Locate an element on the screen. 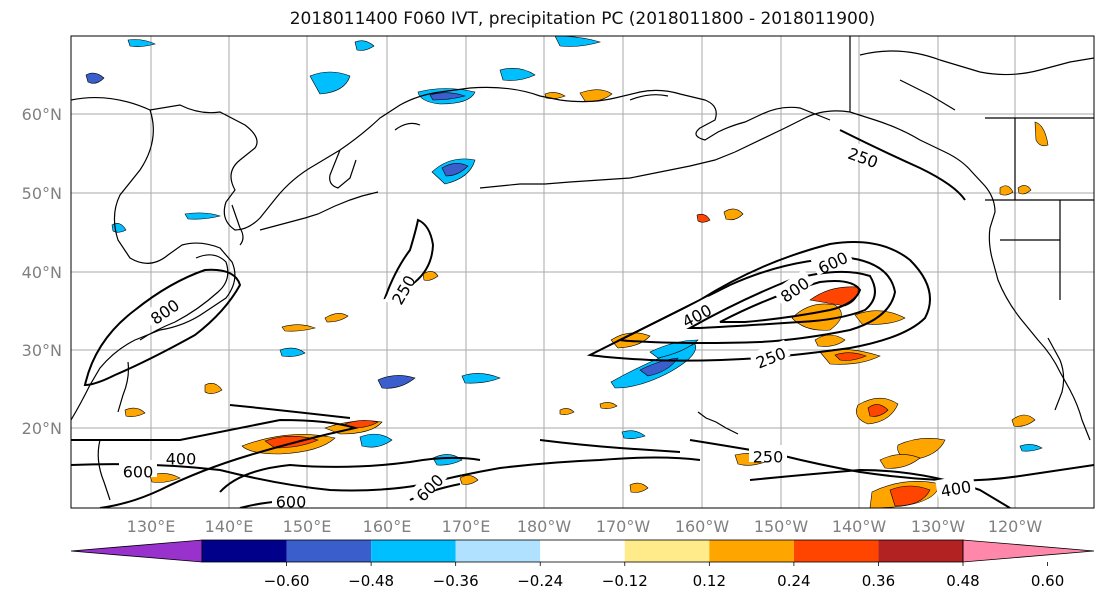  colorbar-tick-label: −0.12 is located at coordinates (625, 581).